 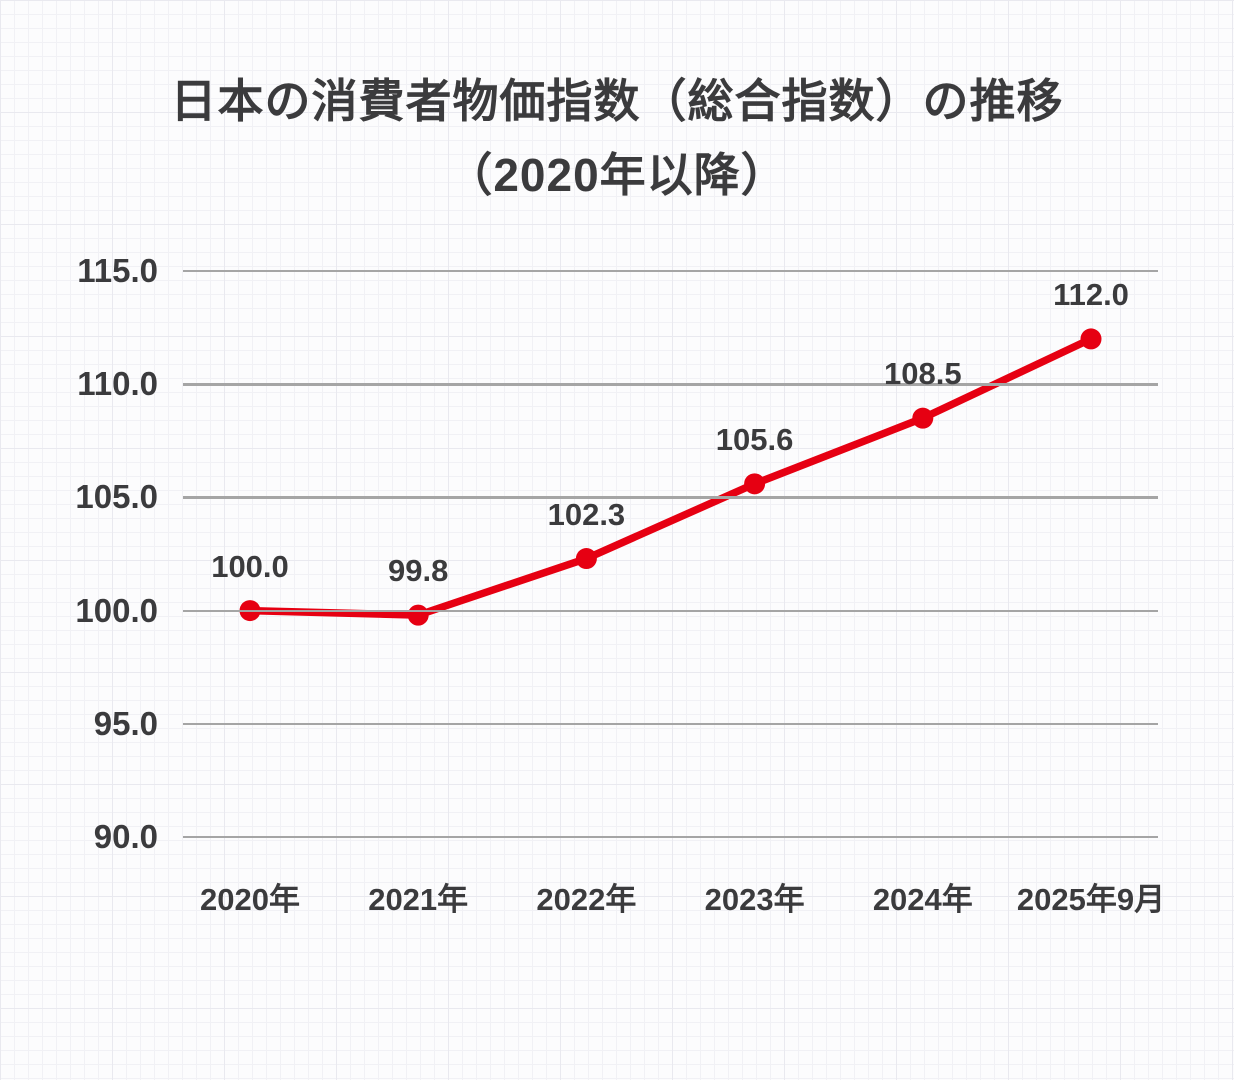 I want to click on data-point-label: 99.8, so click(x=418, y=571).